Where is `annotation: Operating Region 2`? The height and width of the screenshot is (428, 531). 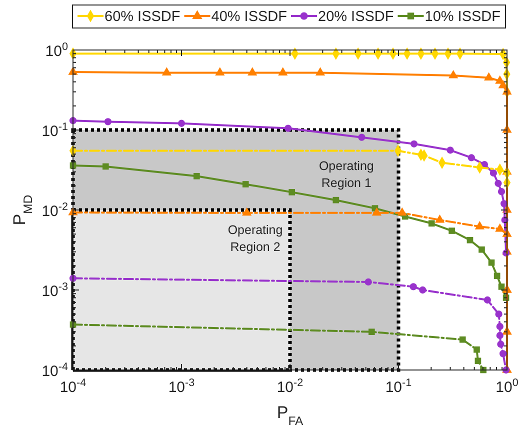
annotation: Operating Region 2 is located at coordinates (255, 238).